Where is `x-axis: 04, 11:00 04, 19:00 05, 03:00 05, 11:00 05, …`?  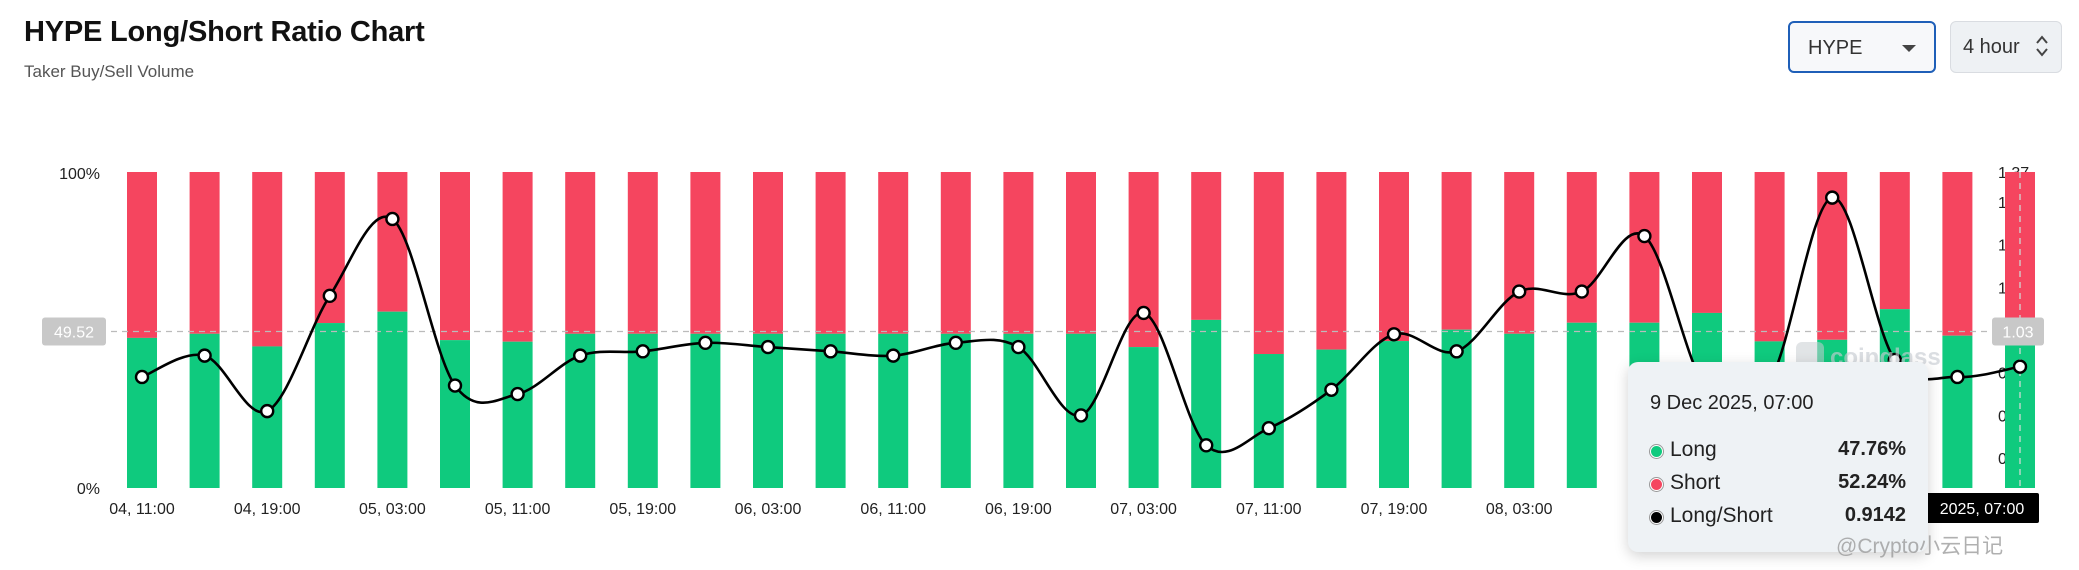 x-axis: 04, 11:00 04, 19:00 05, 03:00 05, 11:00 05, … is located at coordinates (882, 509).